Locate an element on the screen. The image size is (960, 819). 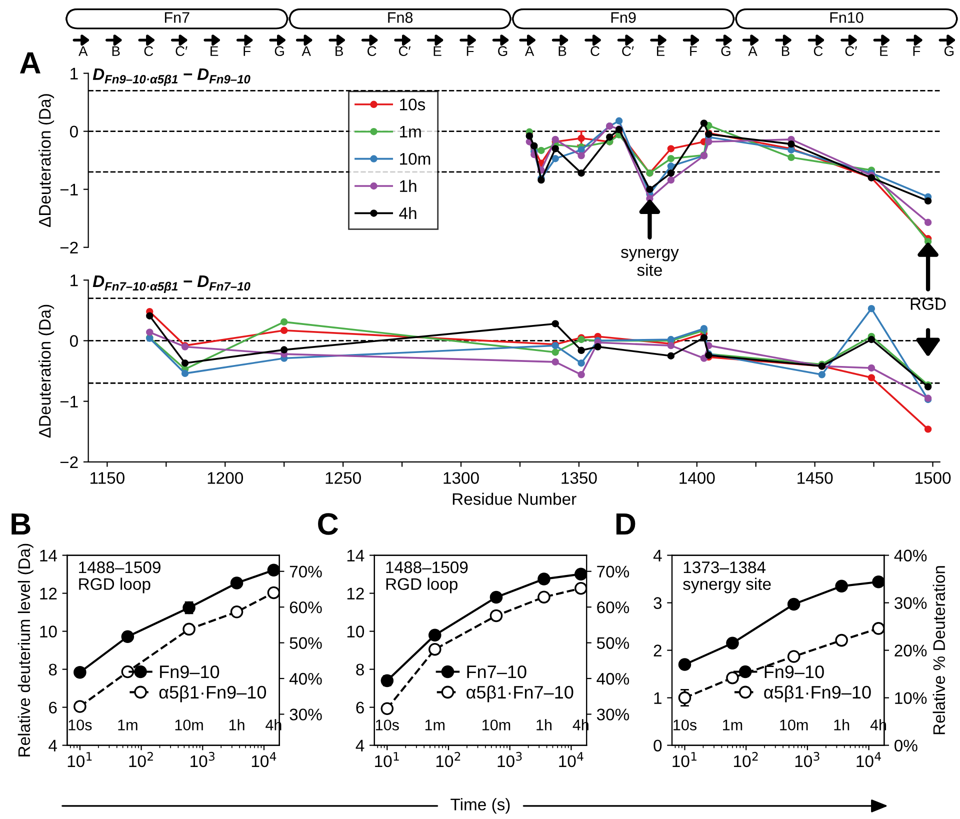
x-axis-title: Residue Number is located at coordinates (514, 498).